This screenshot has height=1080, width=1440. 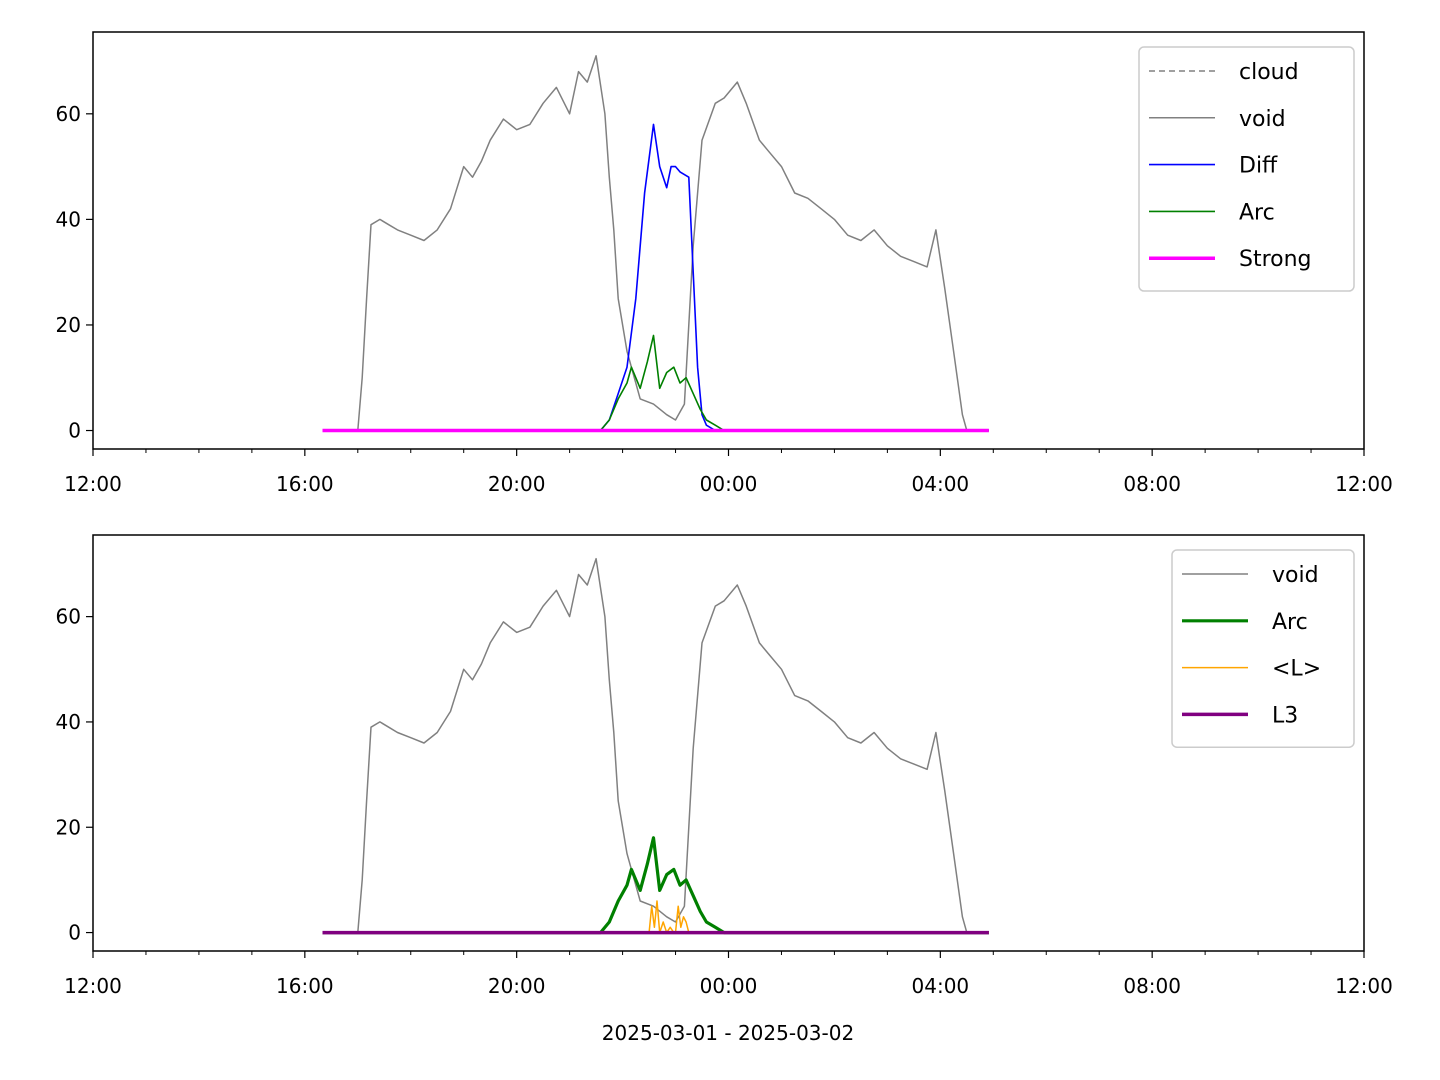 What do you see at coordinates (1258, 166) in the screenshot?
I see `legend-label: Diff` at bounding box center [1258, 166].